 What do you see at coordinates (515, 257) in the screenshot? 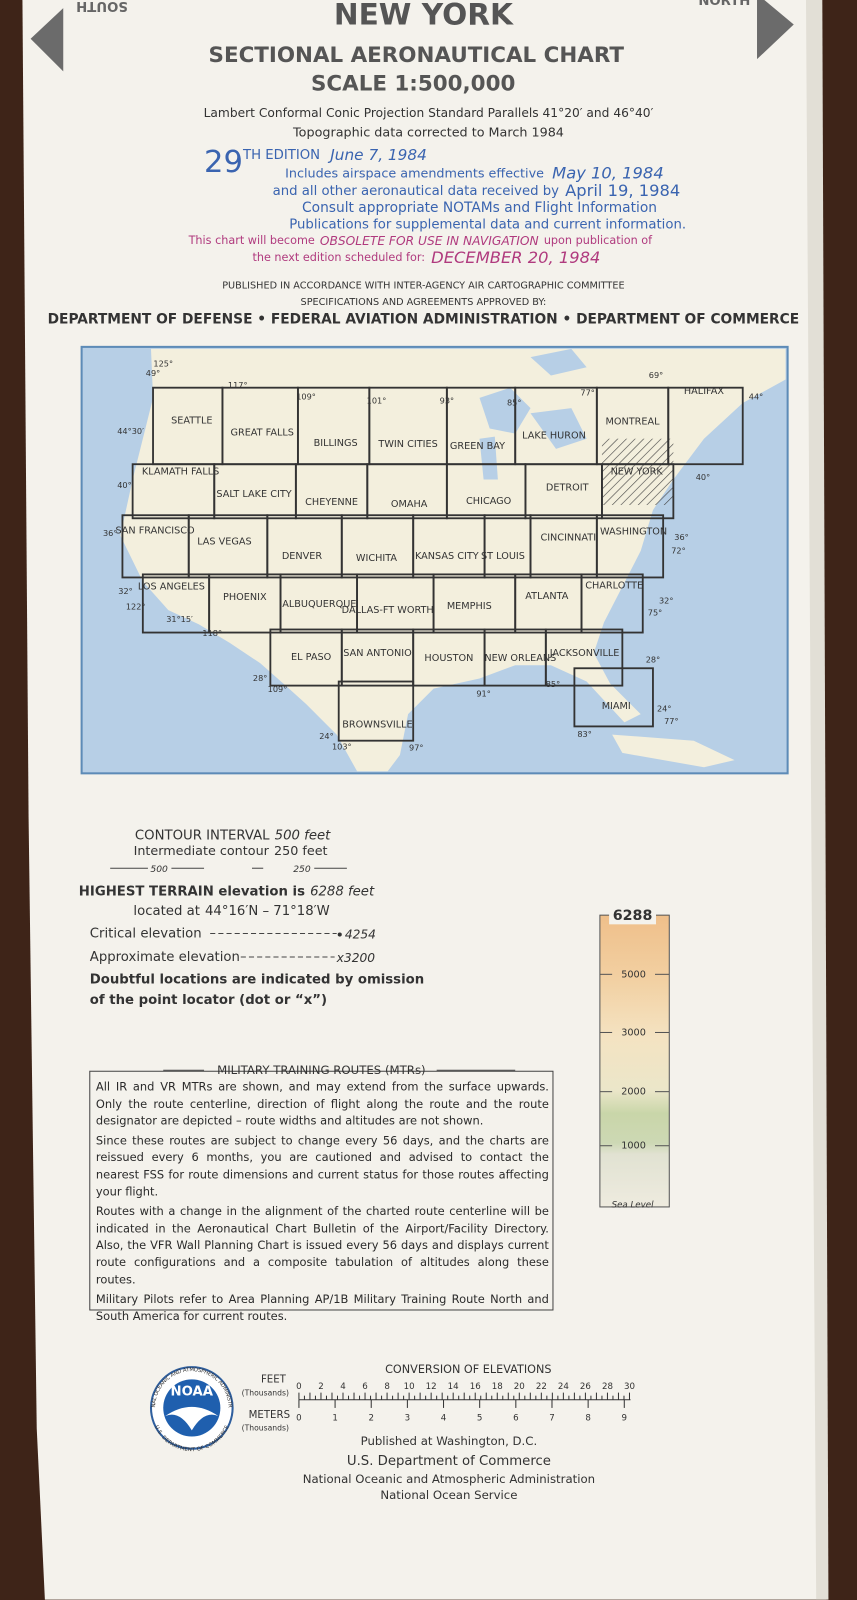
I see `next-edition-date: DECEMBER 20, 1984` at bounding box center [515, 257].